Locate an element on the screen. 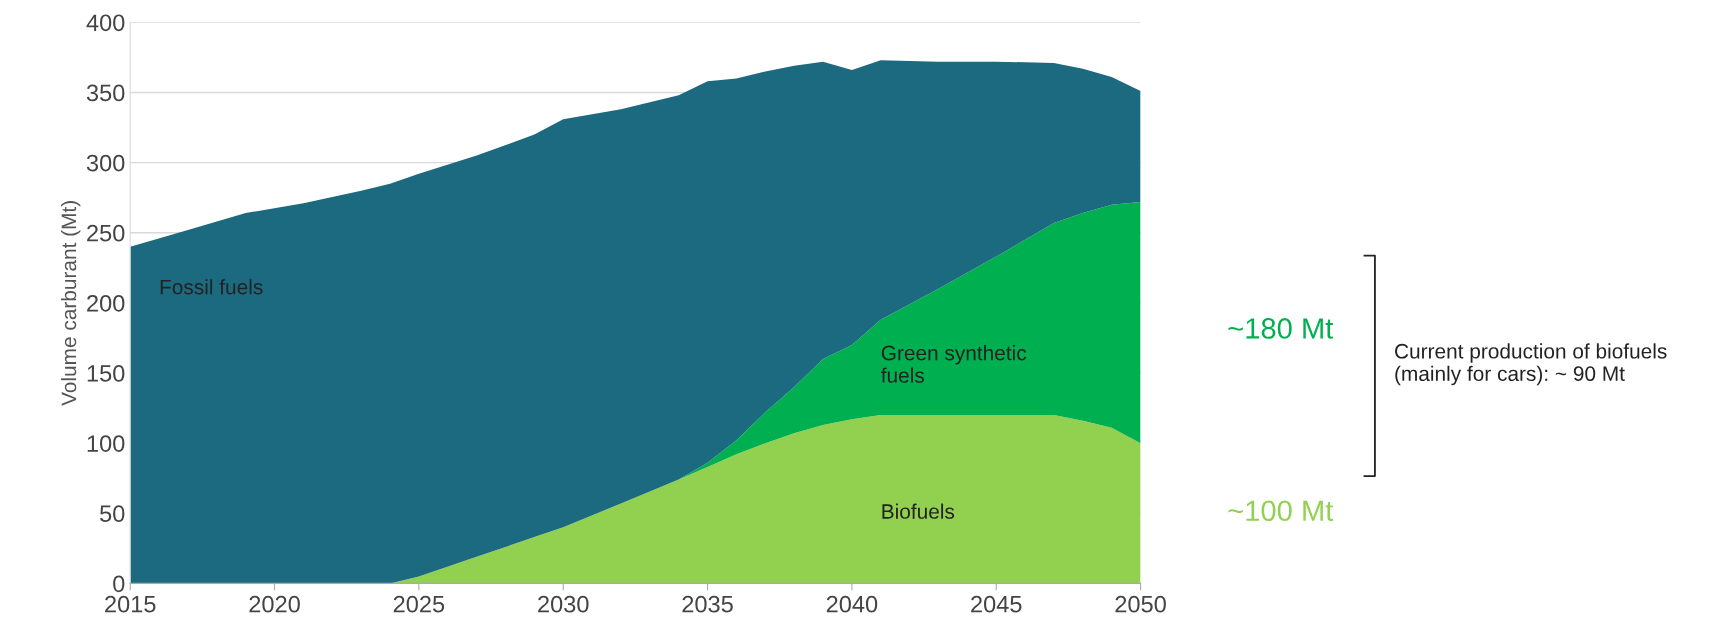  text: Current production of biofuels (mainly for cars): ~ 90 Mt is located at coordinates (1531, 364).